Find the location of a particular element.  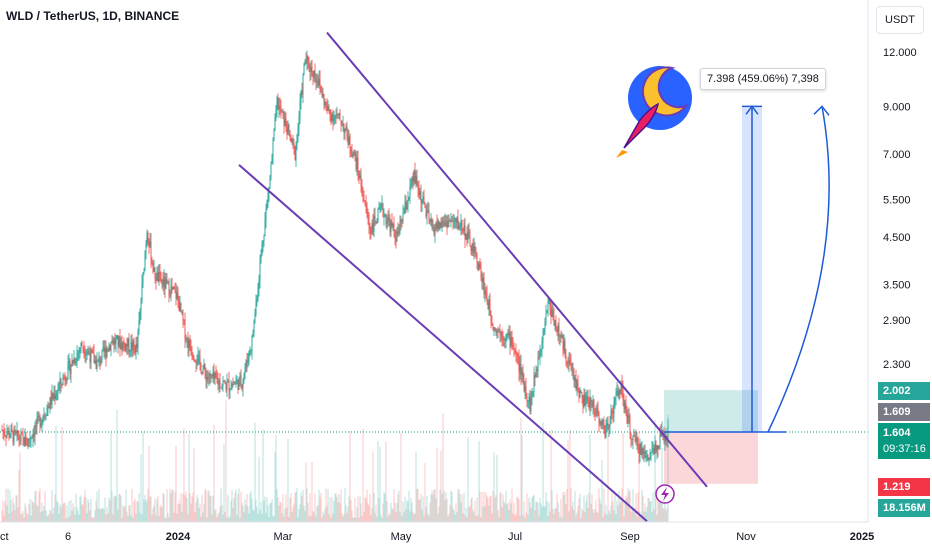

x-tick-label: 2024 is located at coordinates (178, 537).